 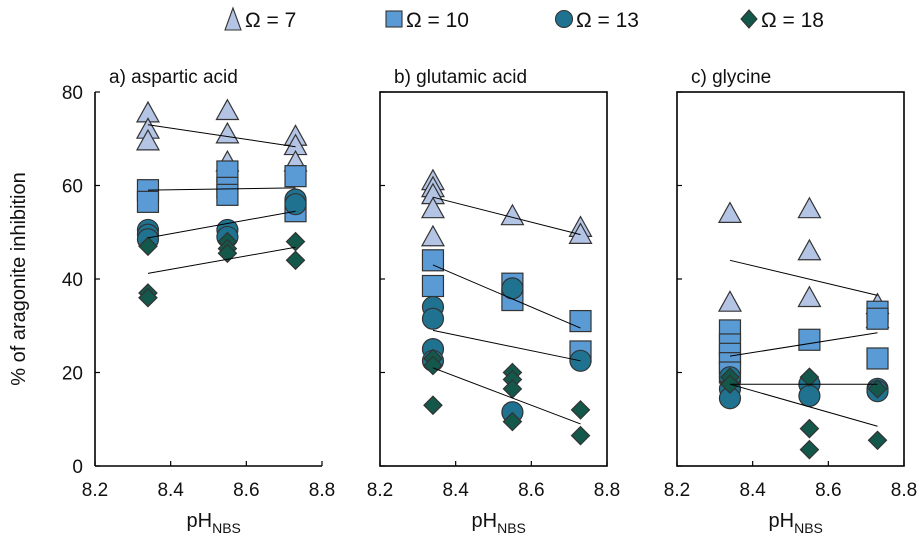 What do you see at coordinates (173, 77) in the screenshot?
I see `panel-title: a) aspartic acid` at bounding box center [173, 77].